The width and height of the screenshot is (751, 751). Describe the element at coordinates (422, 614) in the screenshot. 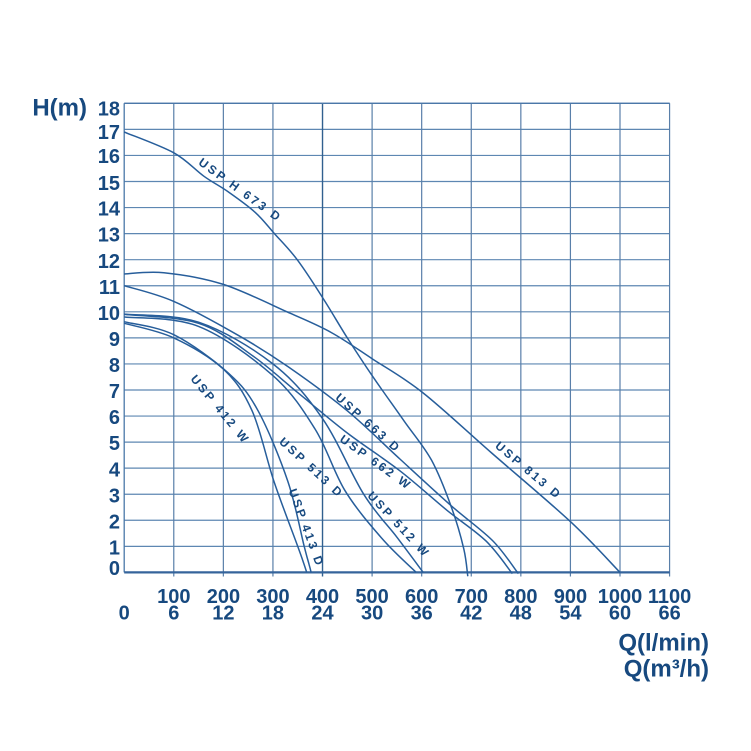

I see `svg-text: 36` at that location.